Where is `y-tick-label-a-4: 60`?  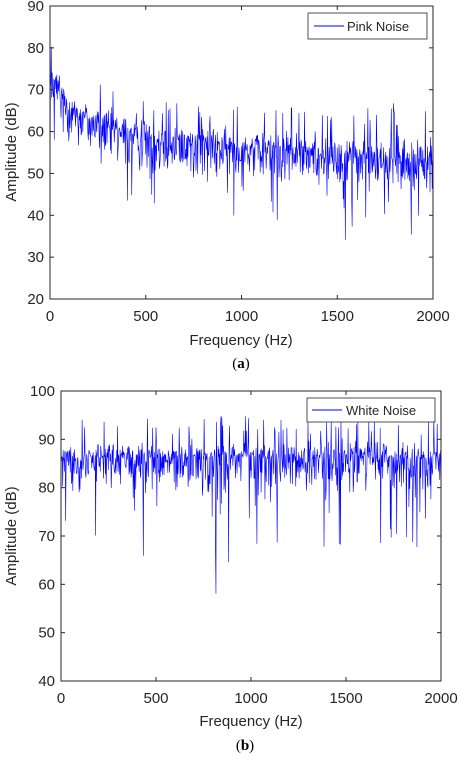
y-tick-label-a-4: 60 is located at coordinates (35, 132).